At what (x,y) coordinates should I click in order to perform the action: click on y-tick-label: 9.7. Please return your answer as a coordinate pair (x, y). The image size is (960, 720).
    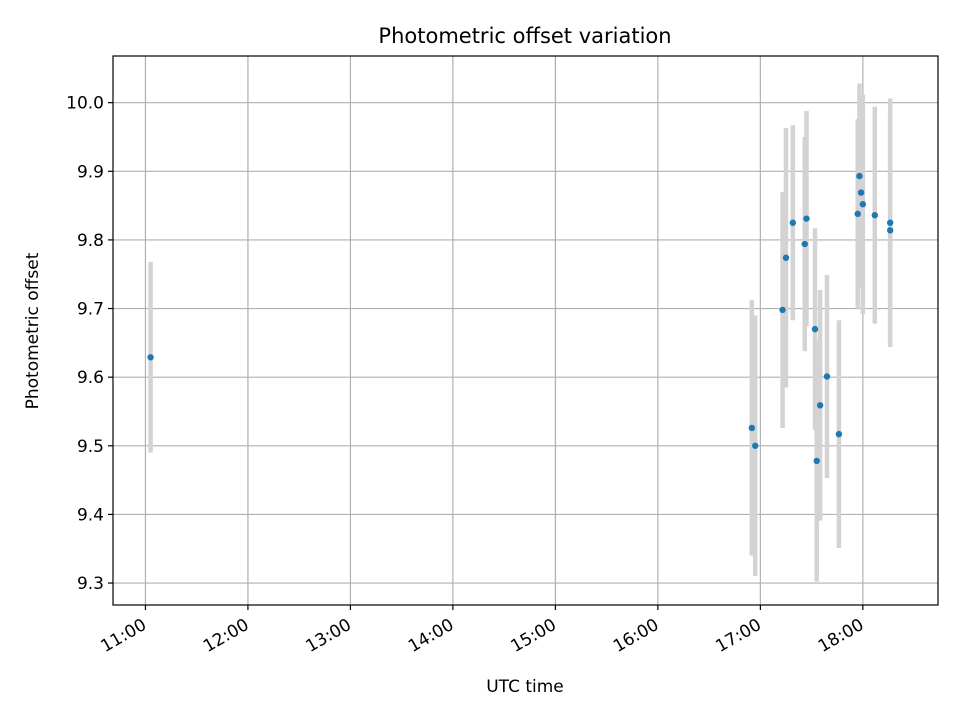
    Looking at the image, I should click on (90, 310).